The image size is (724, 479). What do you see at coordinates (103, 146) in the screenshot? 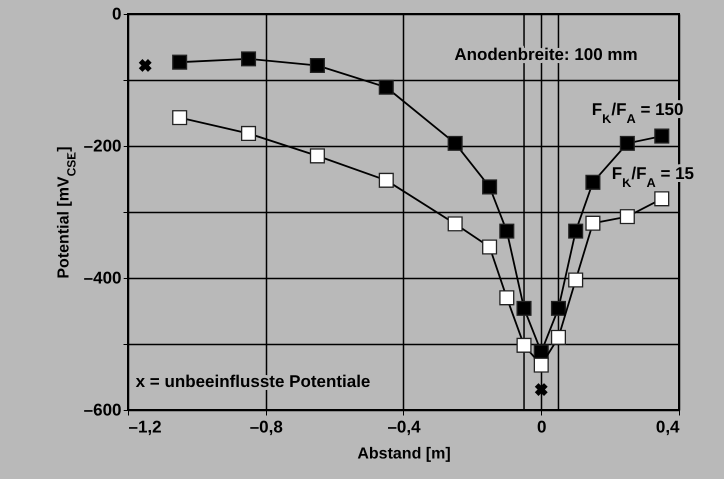
I see `y-tick-label: –200` at bounding box center [103, 146].